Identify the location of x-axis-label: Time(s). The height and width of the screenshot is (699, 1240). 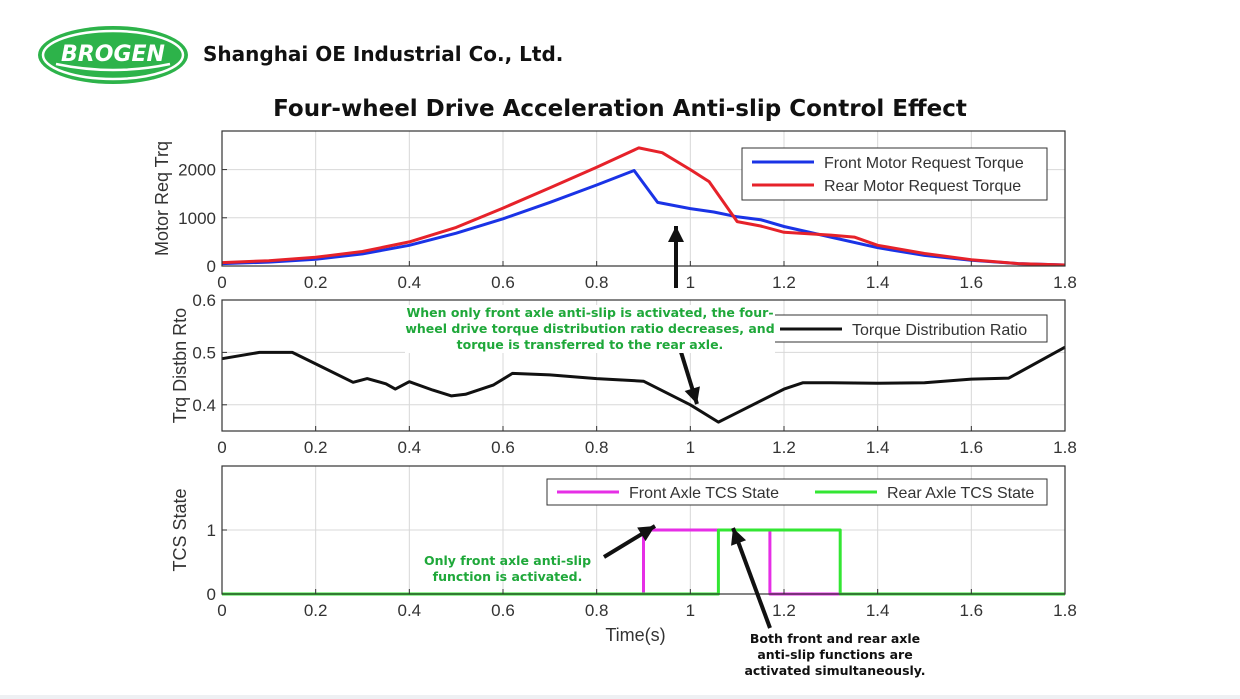
(635, 635).